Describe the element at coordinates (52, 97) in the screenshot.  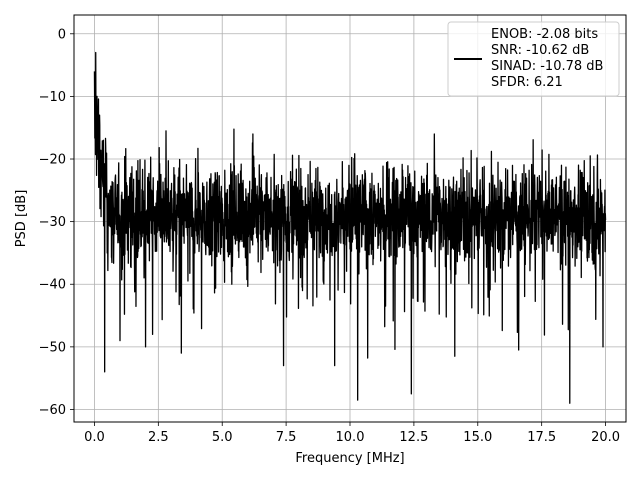
I see `y-tick-label: −10` at that location.